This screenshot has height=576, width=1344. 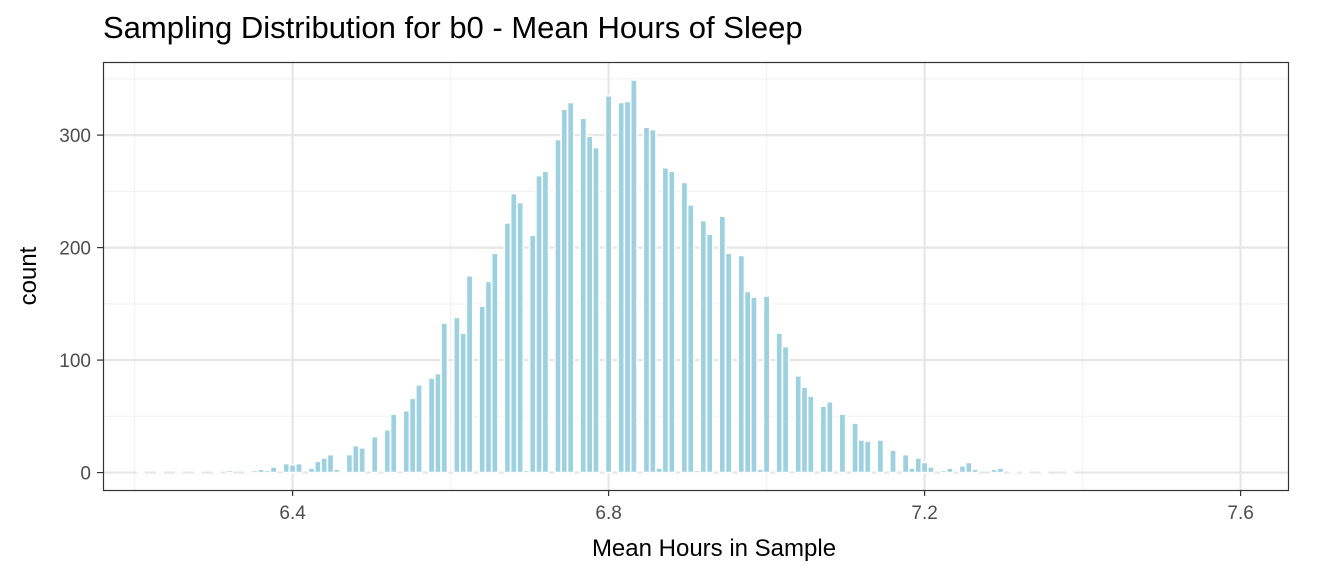 I want to click on x-tick-label: 6.4, so click(x=292, y=513).